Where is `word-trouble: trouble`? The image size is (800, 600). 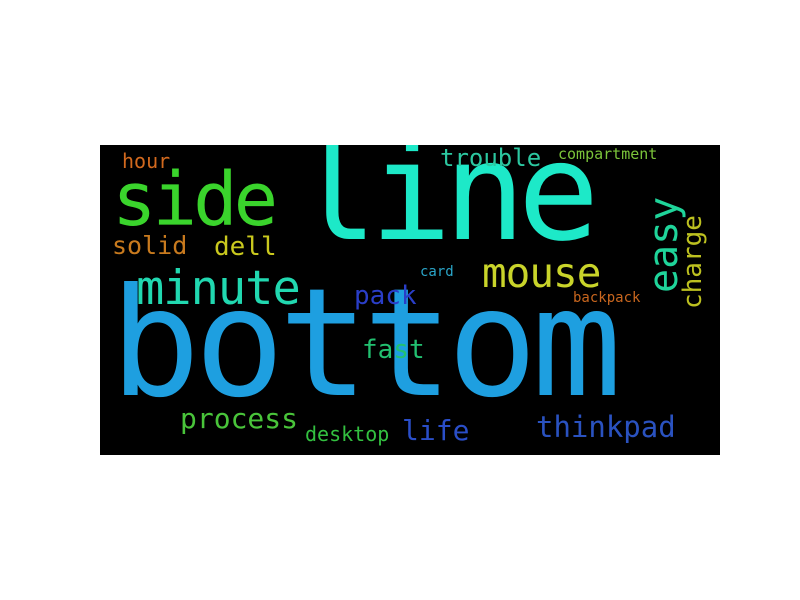
word-trouble: trouble is located at coordinates (491, 158).